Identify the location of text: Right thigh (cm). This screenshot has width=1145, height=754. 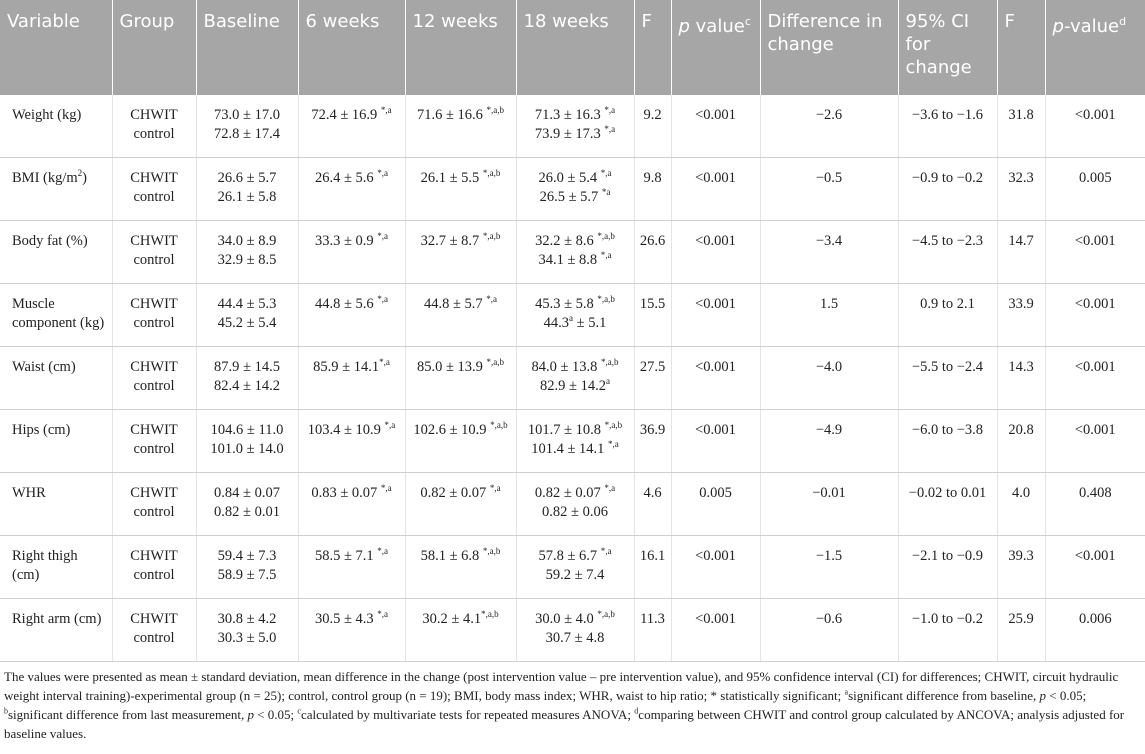
(45, 565).